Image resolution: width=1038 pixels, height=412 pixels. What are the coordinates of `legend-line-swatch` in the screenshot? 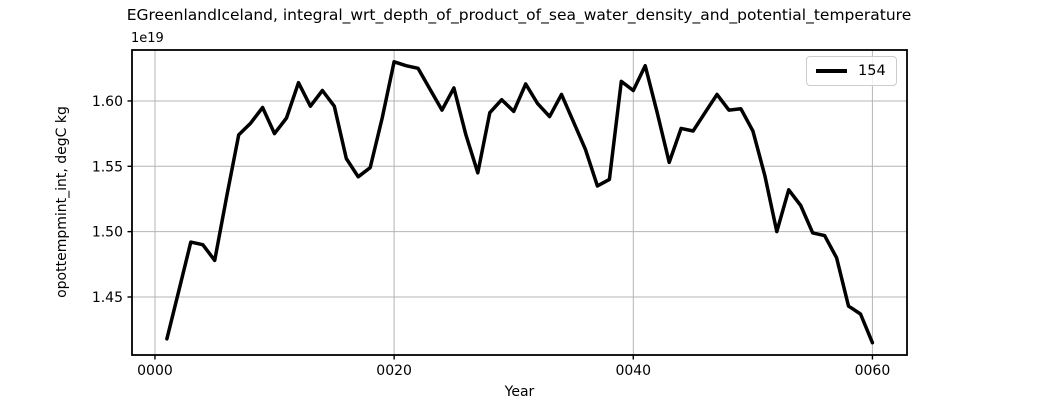 It's located at (831, 71).